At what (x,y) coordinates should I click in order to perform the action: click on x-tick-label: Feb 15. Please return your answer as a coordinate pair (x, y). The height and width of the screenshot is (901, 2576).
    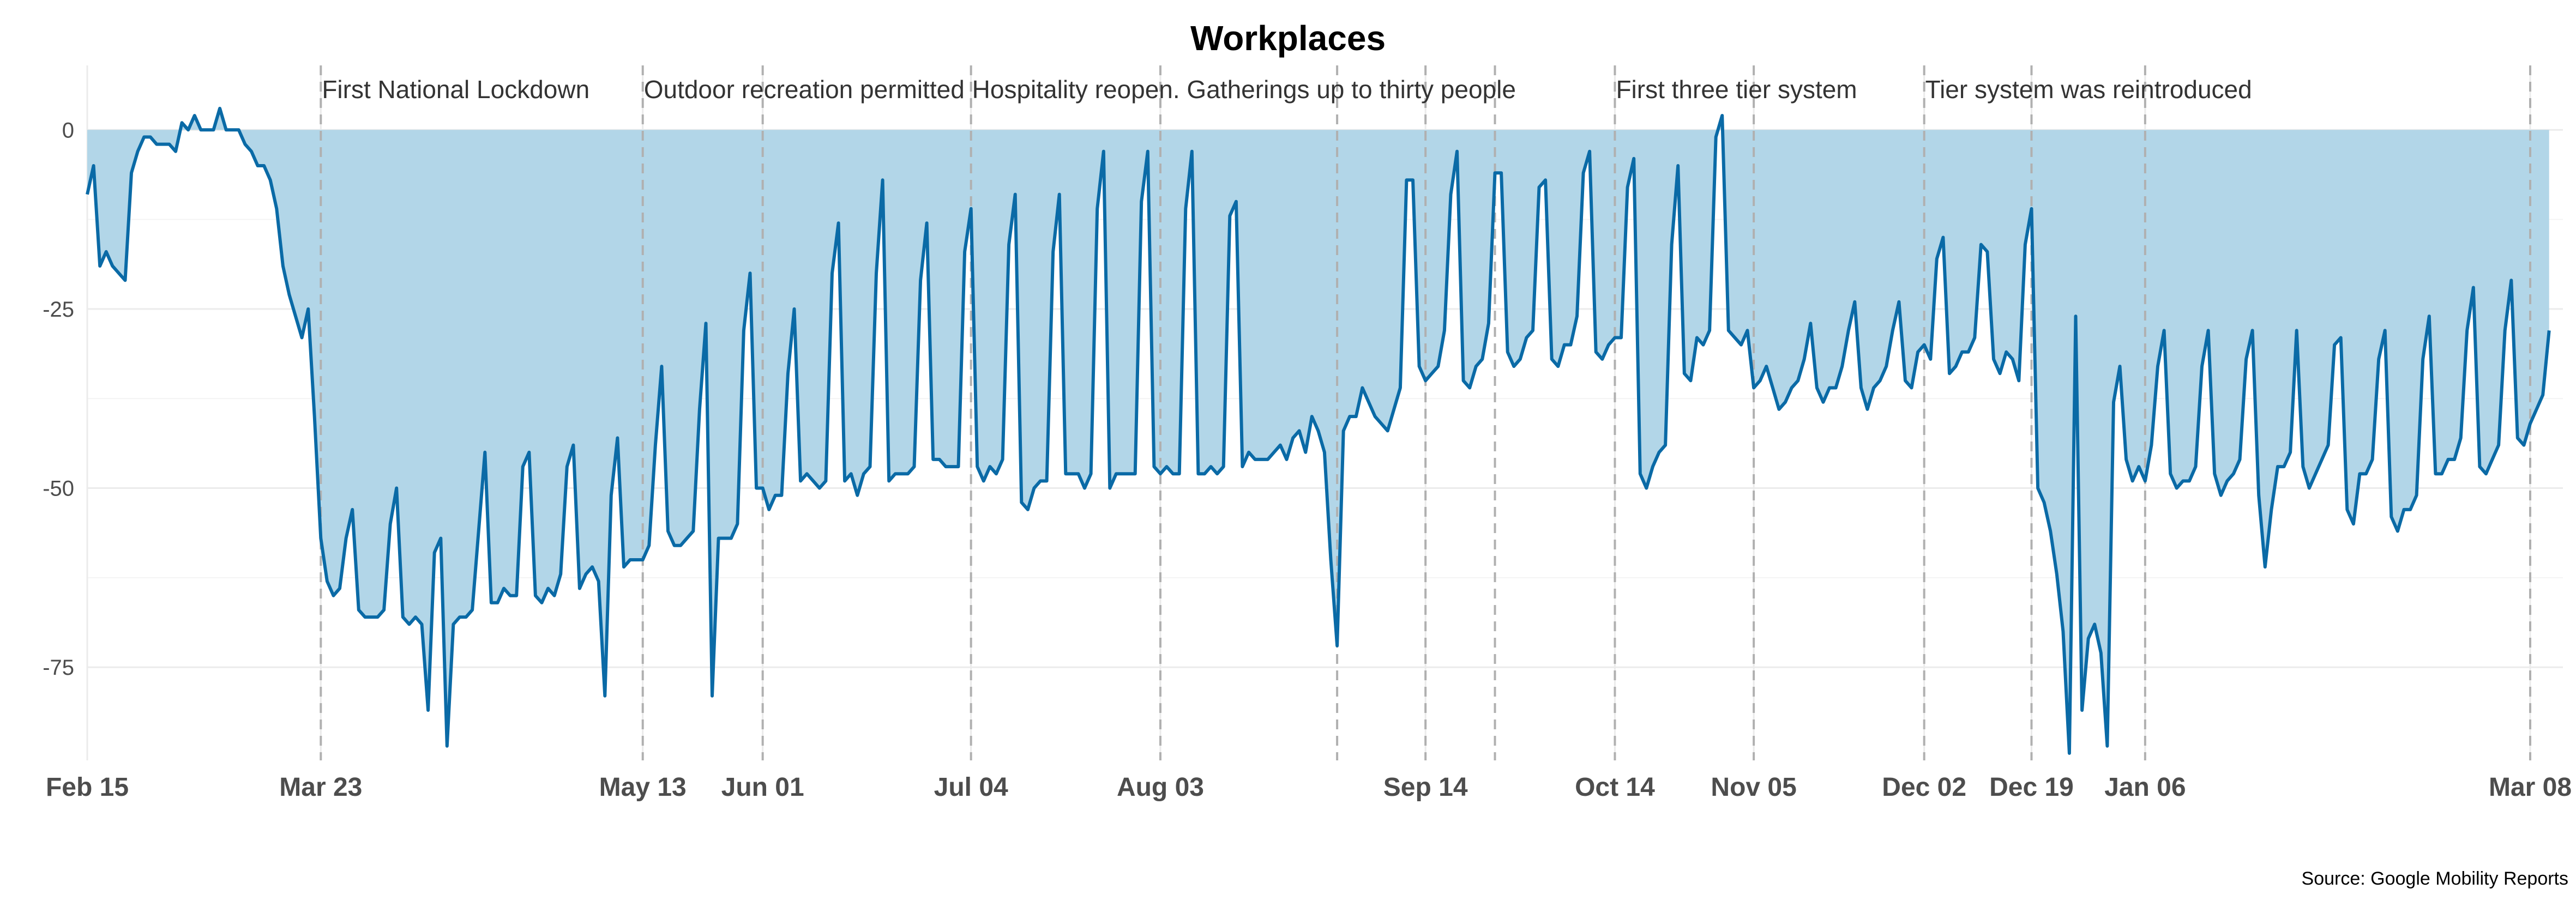
    Looking at the image, I should click on (87, 787).